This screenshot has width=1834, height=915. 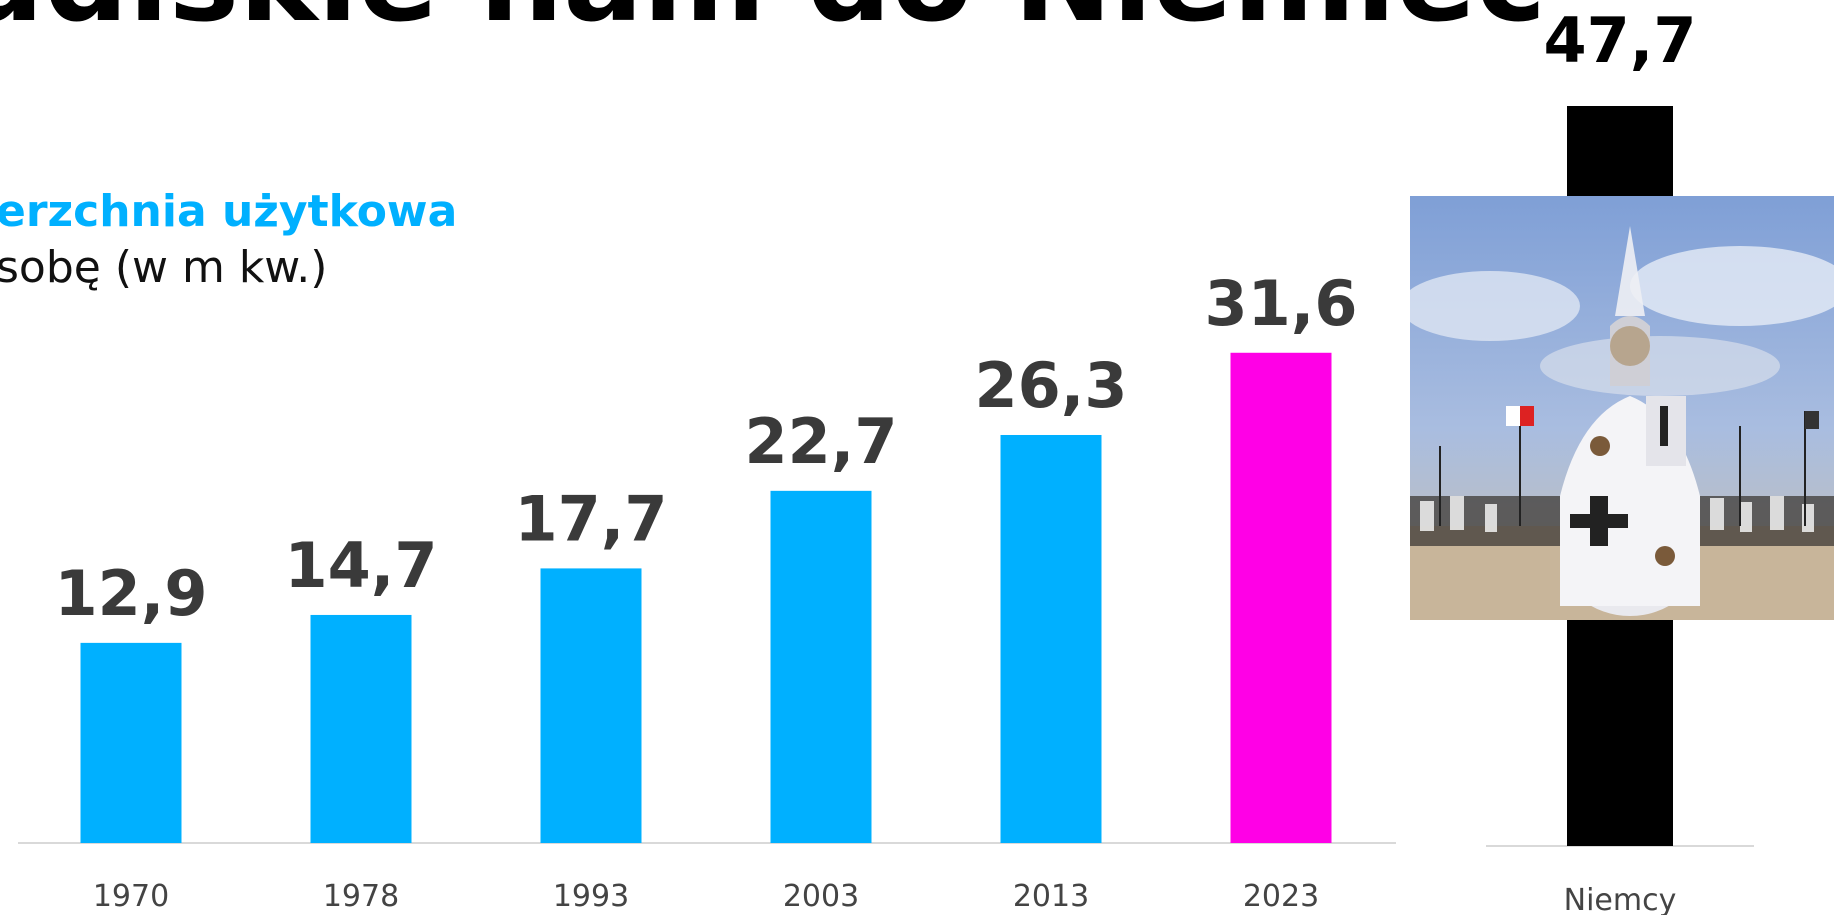 What do you see at coordinates (1281, 896) in the screenshot?
I see `tick-label-2023: 2023` at bounding box center [1281, 896].